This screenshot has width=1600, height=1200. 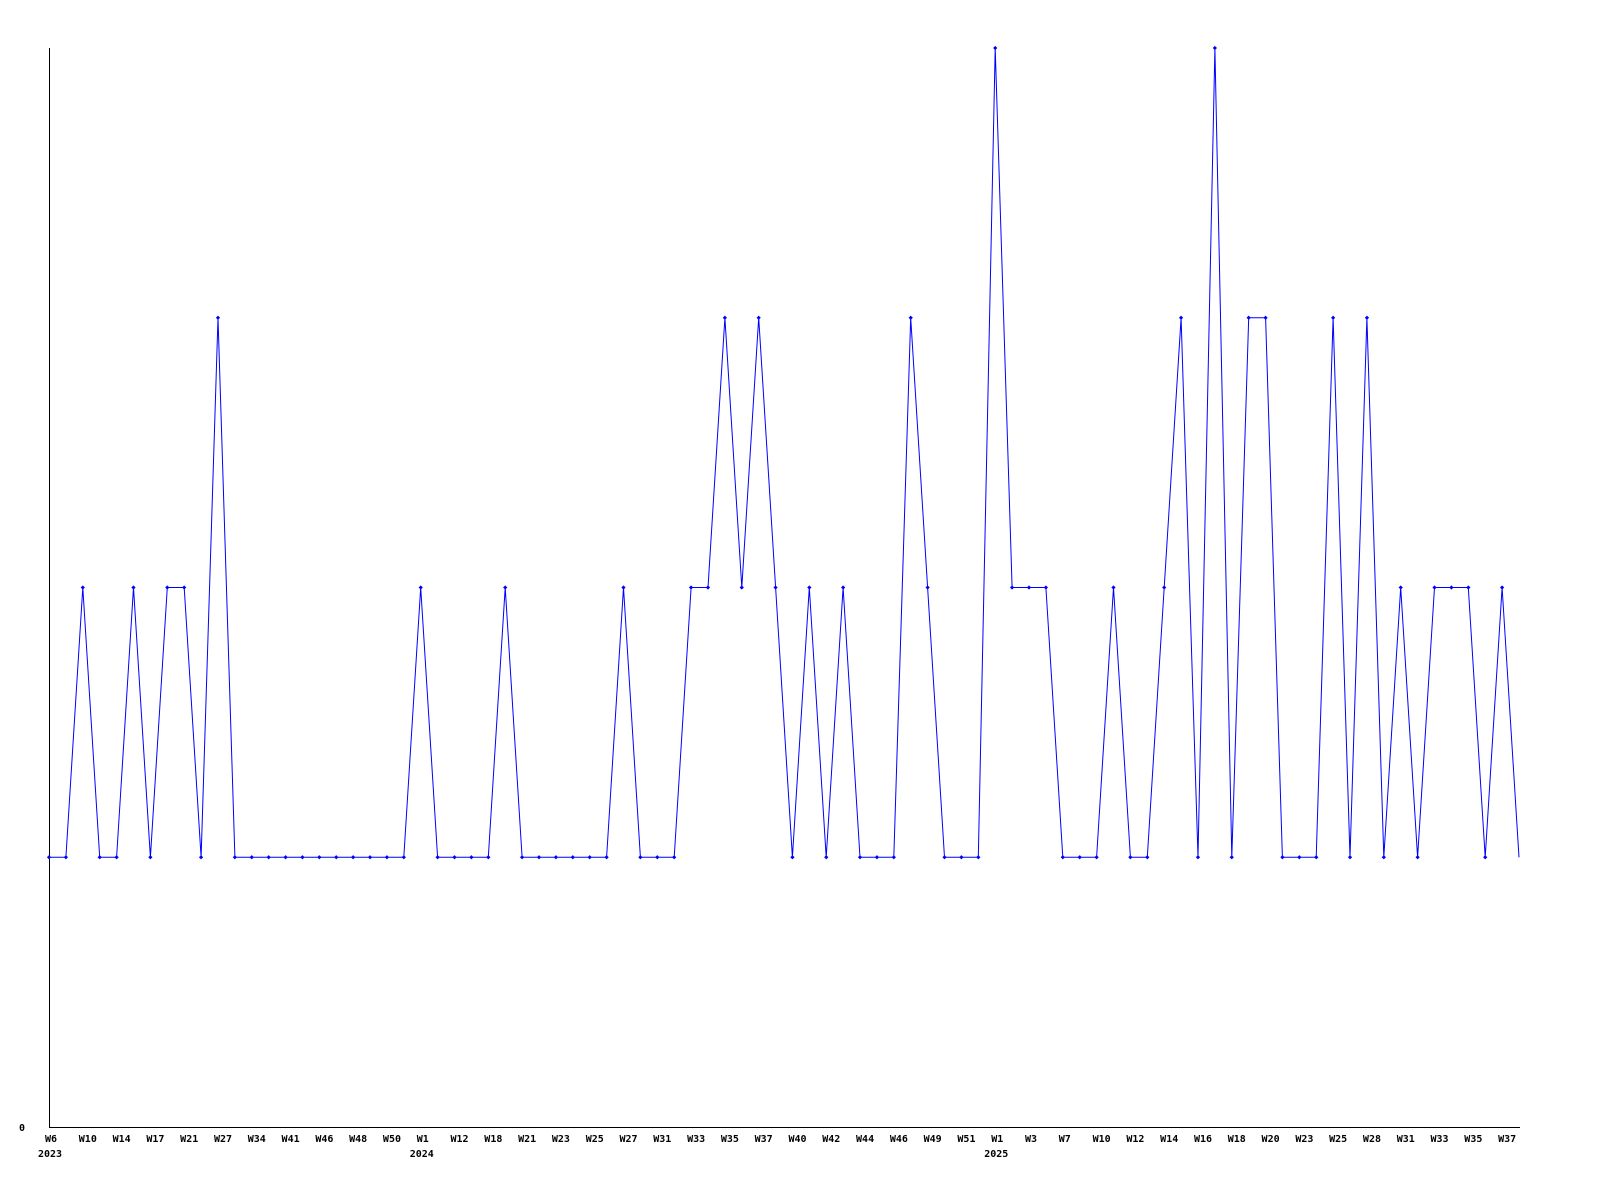 I want to click on x-tick-label: W14, so click(x=122, y=1139).